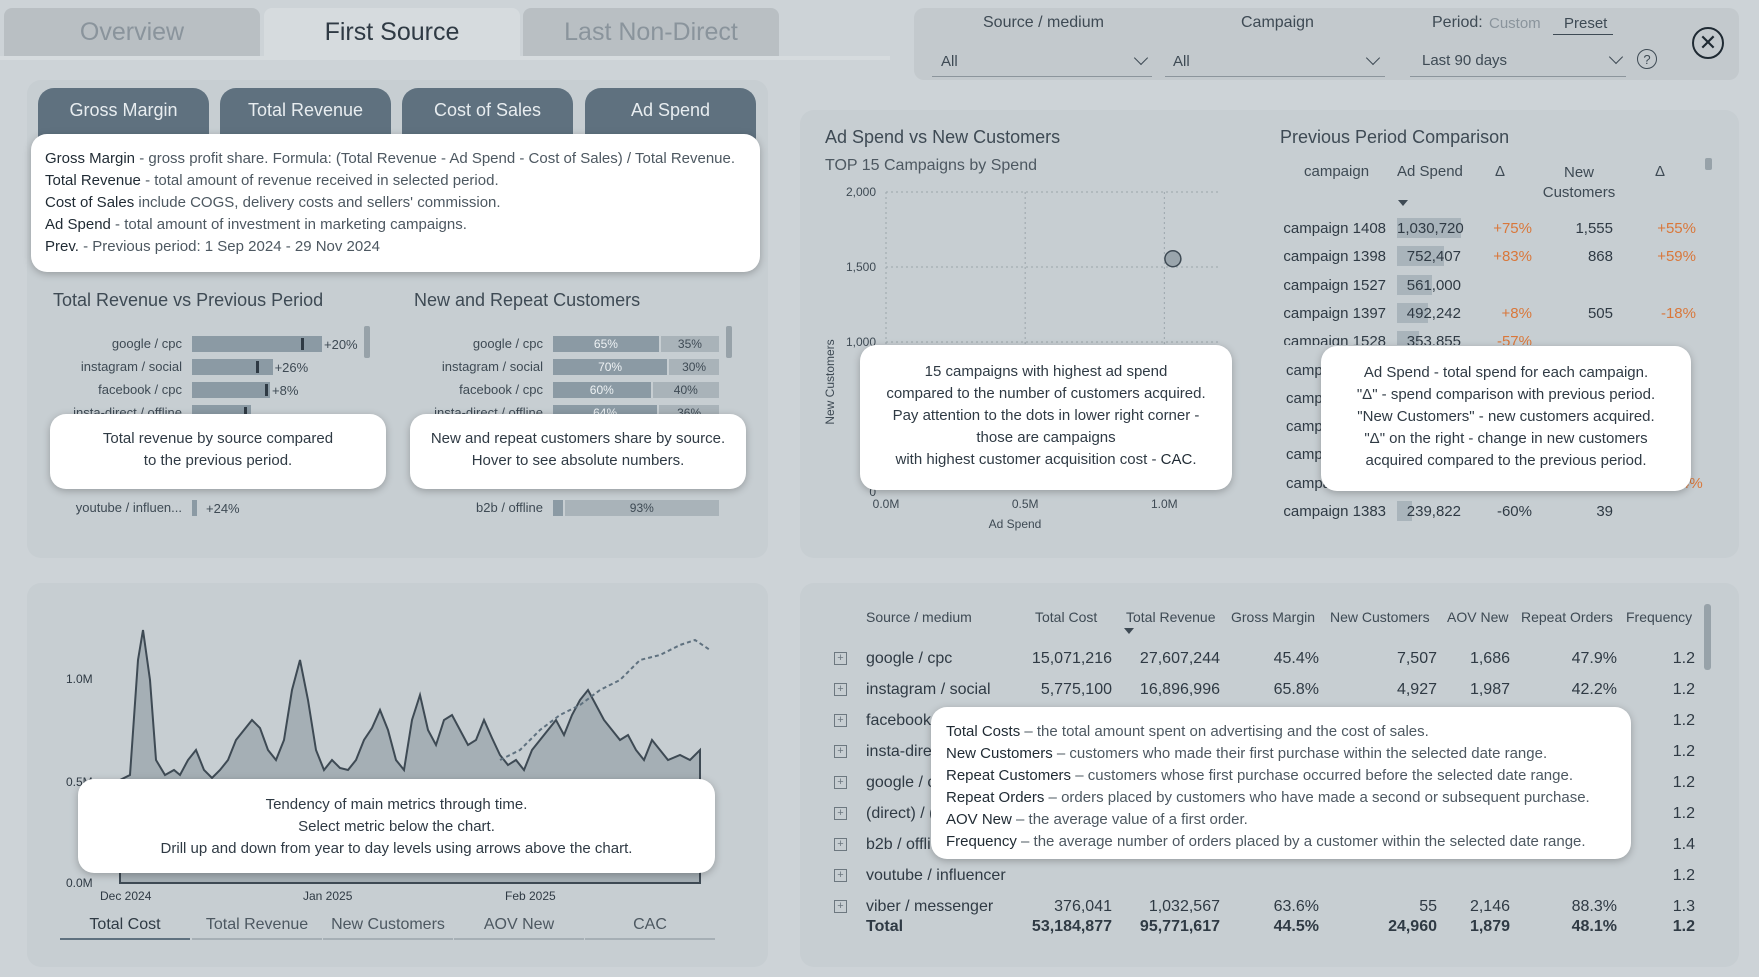 The width and height of the screenshot is (1759, 977). I want to click on table-cell: 1.2, so click(1683, 658).